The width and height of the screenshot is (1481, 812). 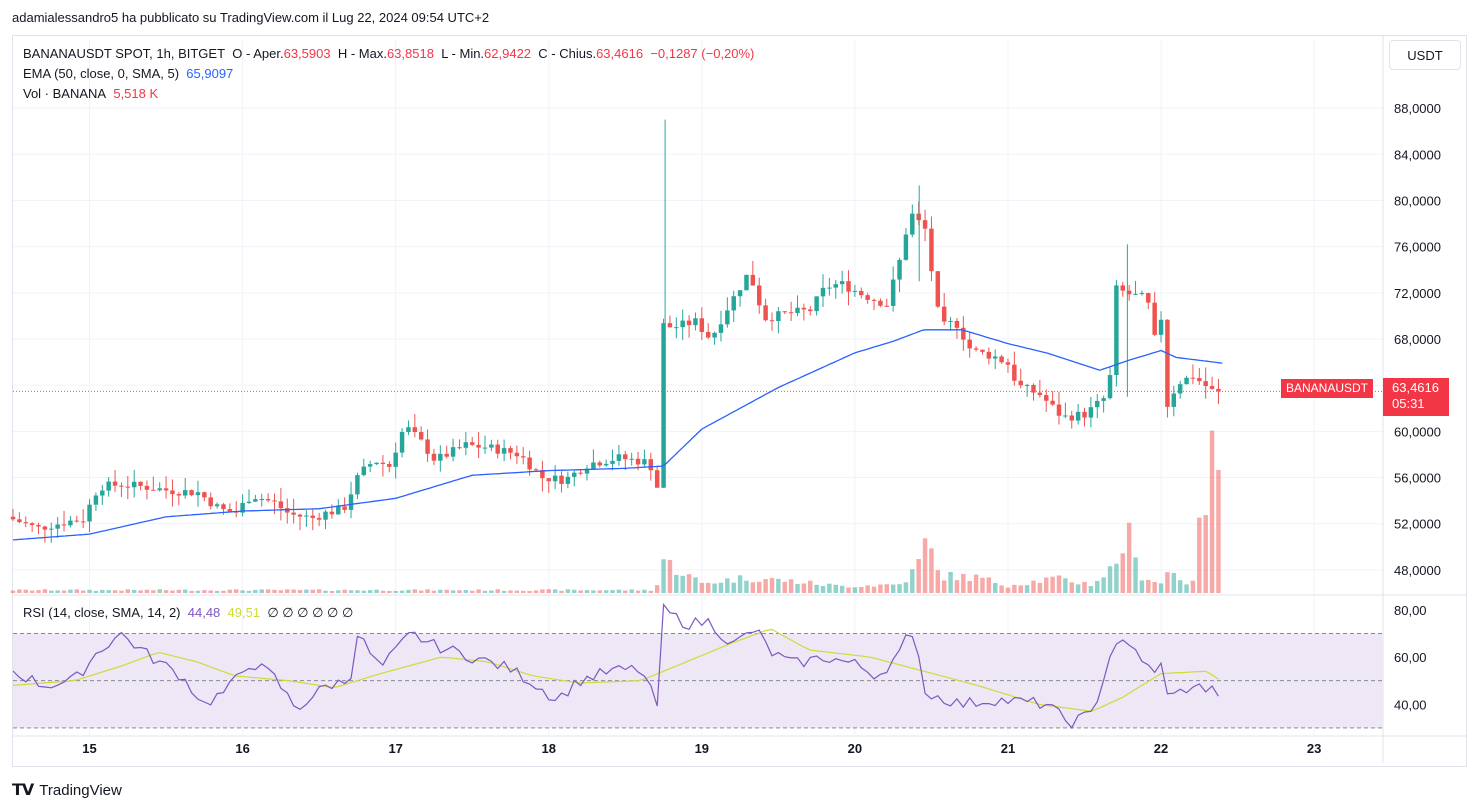 What do you see at coordinates (101, 73) in the screenshot?
I see `ema-label: EMA (50, close, 0, SMA, 5)` at bounding box center [101, 73].